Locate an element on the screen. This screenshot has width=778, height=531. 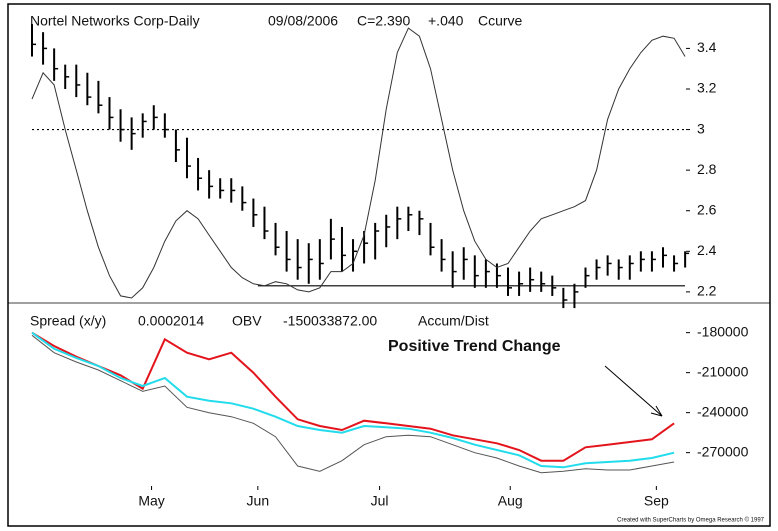
y-tick-label: 3.2 is located at coordinates (707, 88).